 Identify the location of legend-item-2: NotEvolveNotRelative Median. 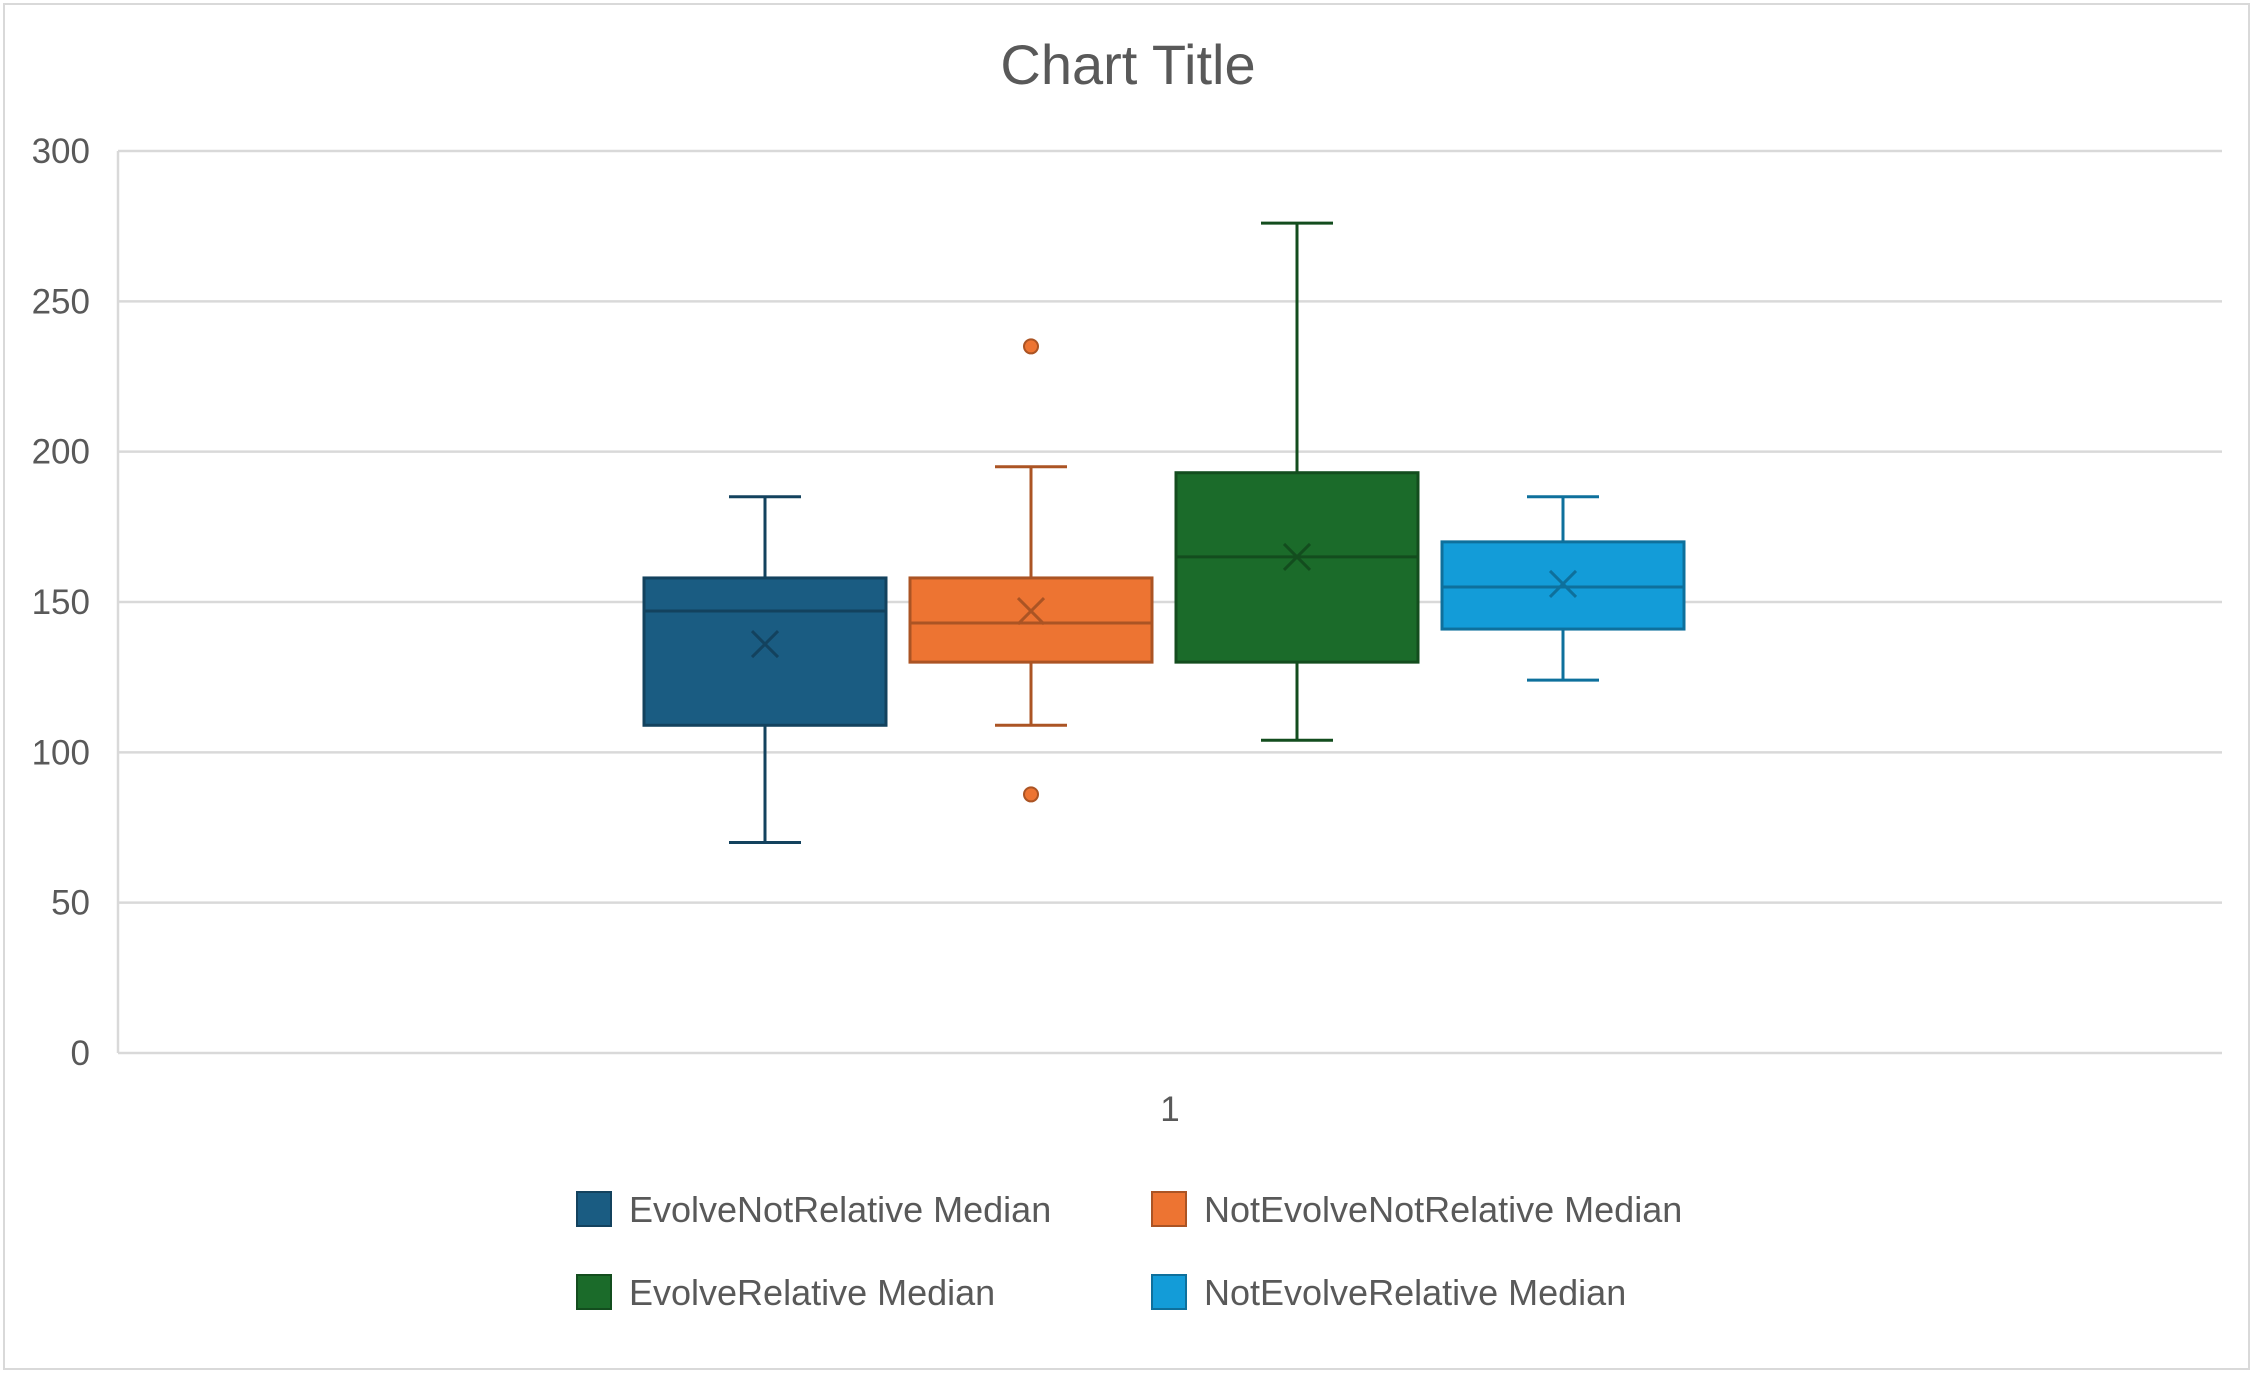
(1416, 1209).